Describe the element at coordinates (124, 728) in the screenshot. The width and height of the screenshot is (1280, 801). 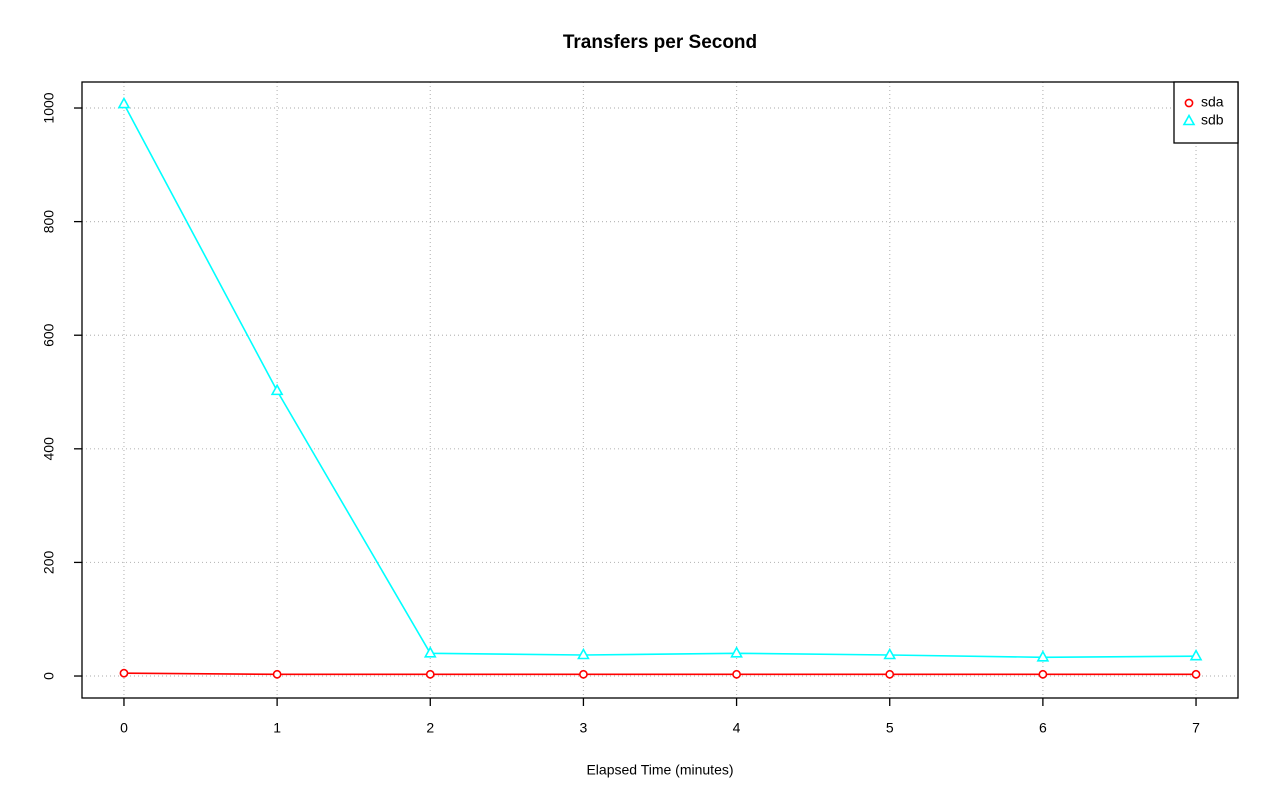
I see `x-tick-label: 0` at that location.